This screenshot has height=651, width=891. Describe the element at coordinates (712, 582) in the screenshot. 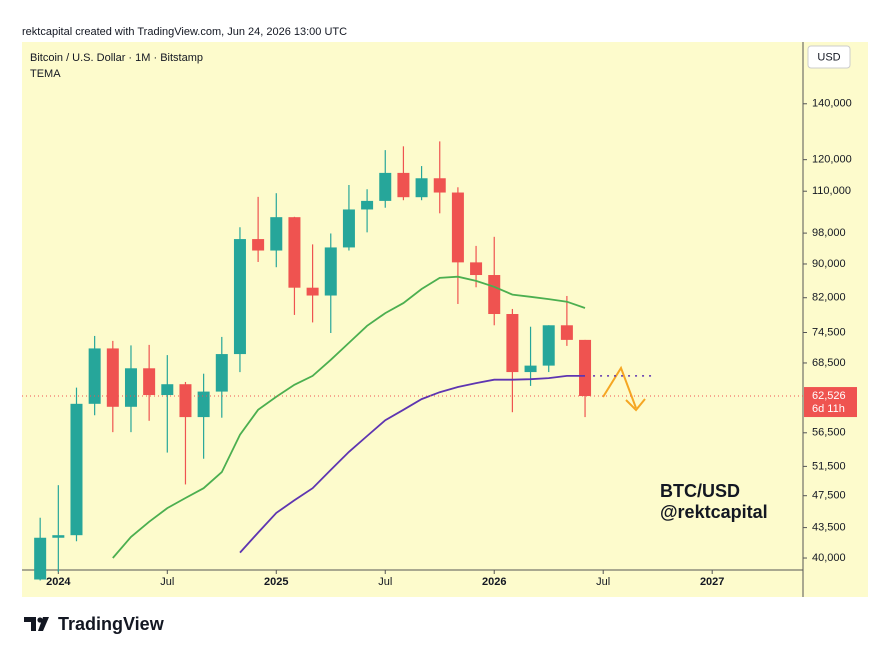

I see `x-tick-label: 2027` at that location.